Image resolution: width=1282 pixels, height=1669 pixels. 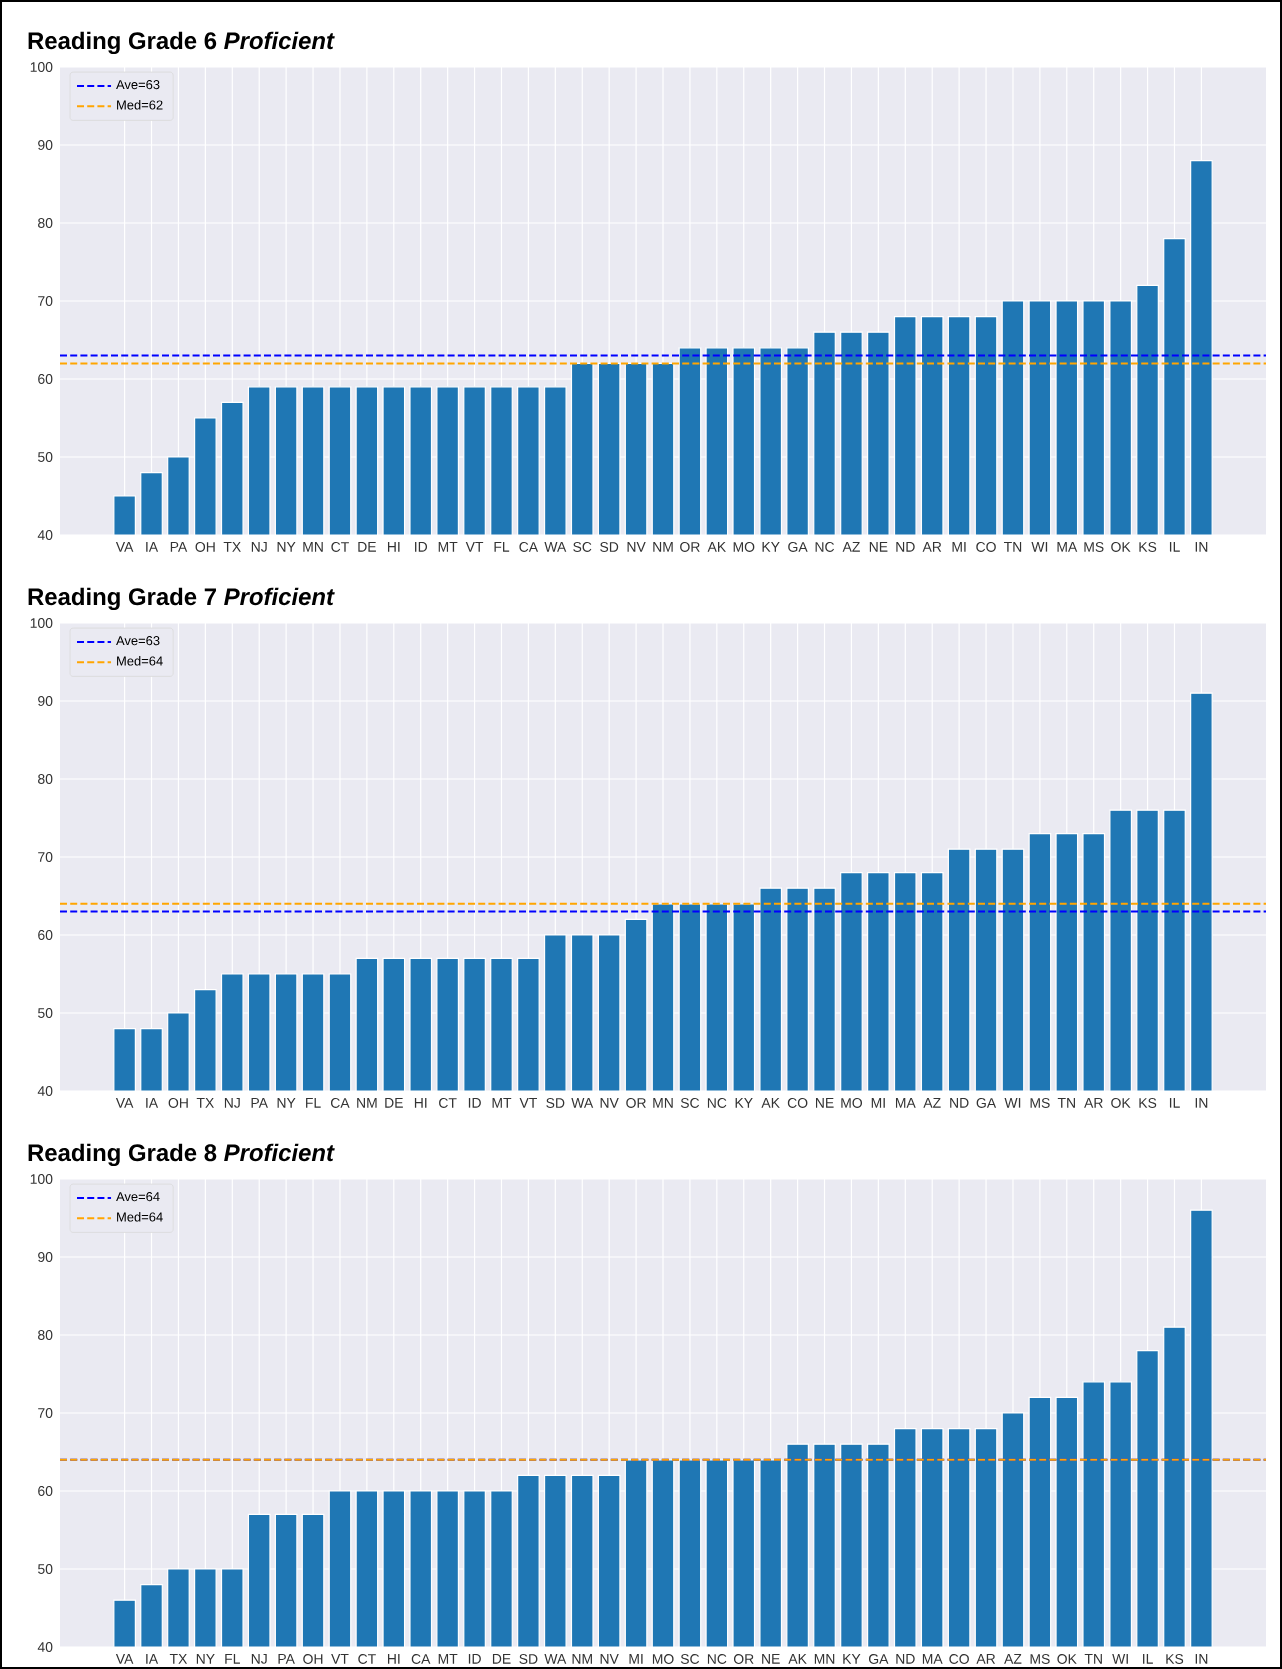 I want to click on x-tick-label: MI, so click(x=878, y=1103).